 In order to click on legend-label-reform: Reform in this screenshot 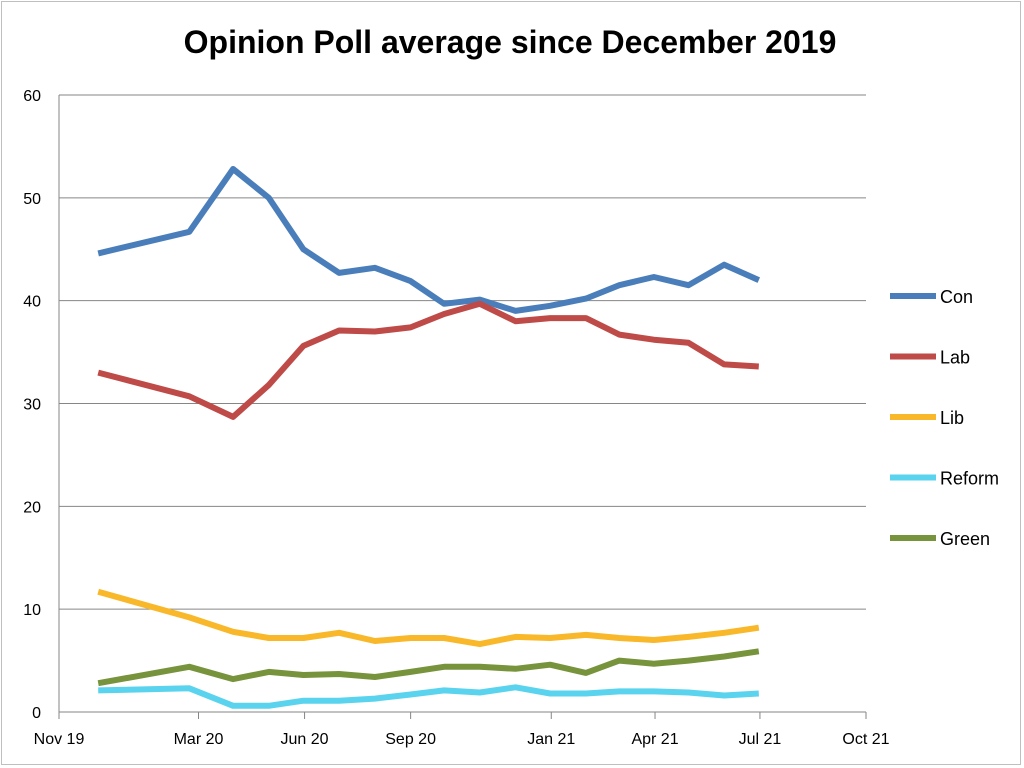, I will do `click(969, 479)`.